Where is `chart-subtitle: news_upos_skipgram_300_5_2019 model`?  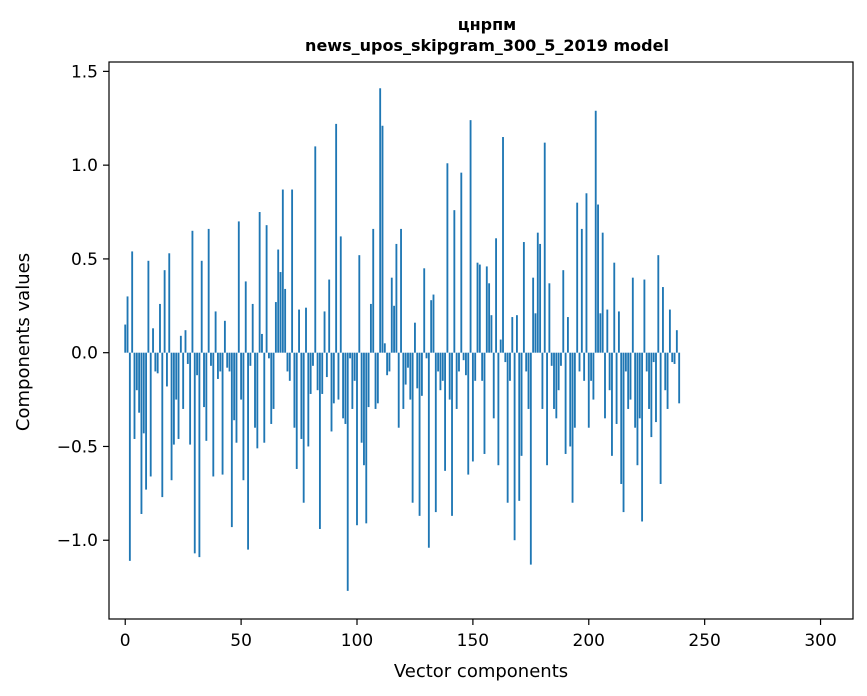 chart-subtitle: news_upos_skipgram_300_5_2019 model is located at coordinates (487, 45).